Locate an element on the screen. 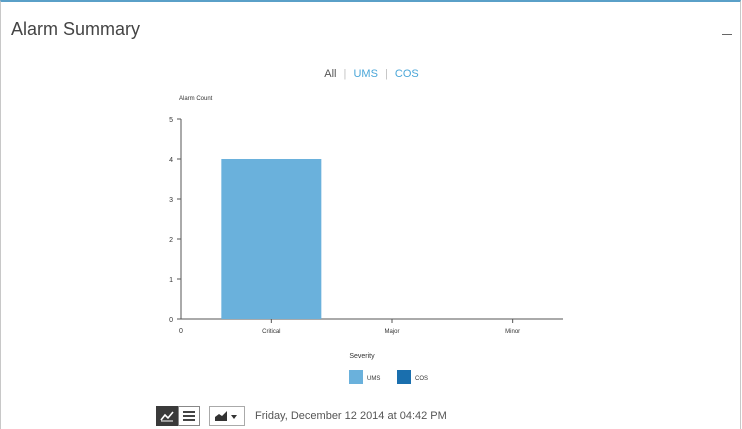 Image resolution: width=742 pixels, height=429 pixels. list-icon is located at coordinates (189, 416).